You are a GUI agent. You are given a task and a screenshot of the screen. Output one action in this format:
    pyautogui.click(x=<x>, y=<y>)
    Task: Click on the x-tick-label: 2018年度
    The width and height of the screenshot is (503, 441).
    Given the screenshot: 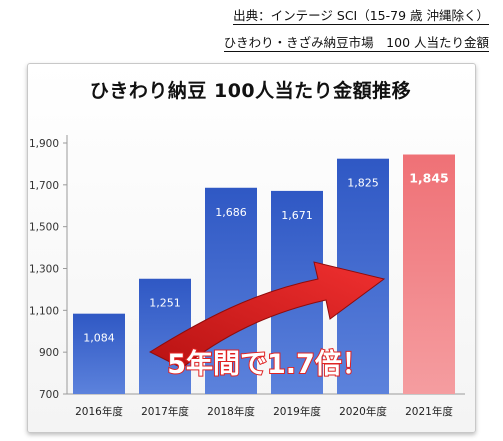 What is the action you would take?
    pyautogui.click(x=231, y=411)
    